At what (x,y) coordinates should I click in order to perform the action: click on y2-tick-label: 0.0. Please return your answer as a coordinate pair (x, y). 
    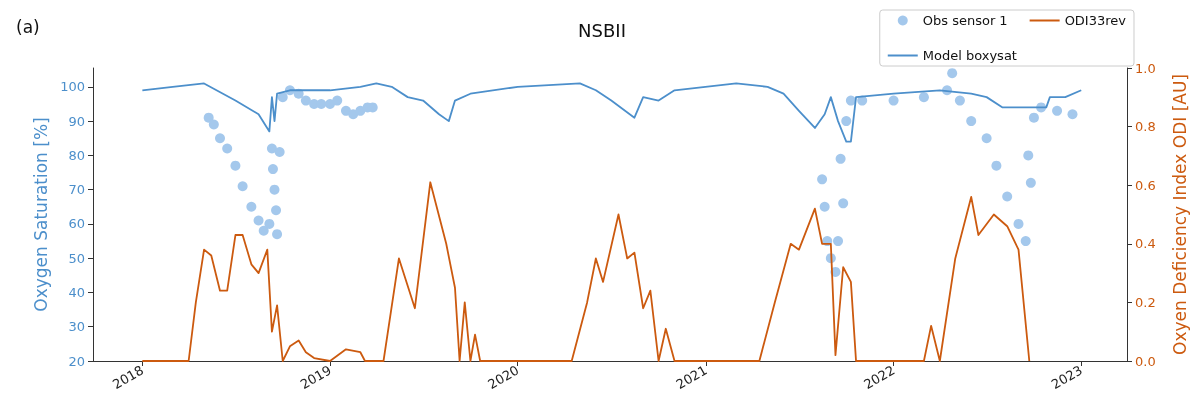
    Looking at the image, I should click on (1145, 361).